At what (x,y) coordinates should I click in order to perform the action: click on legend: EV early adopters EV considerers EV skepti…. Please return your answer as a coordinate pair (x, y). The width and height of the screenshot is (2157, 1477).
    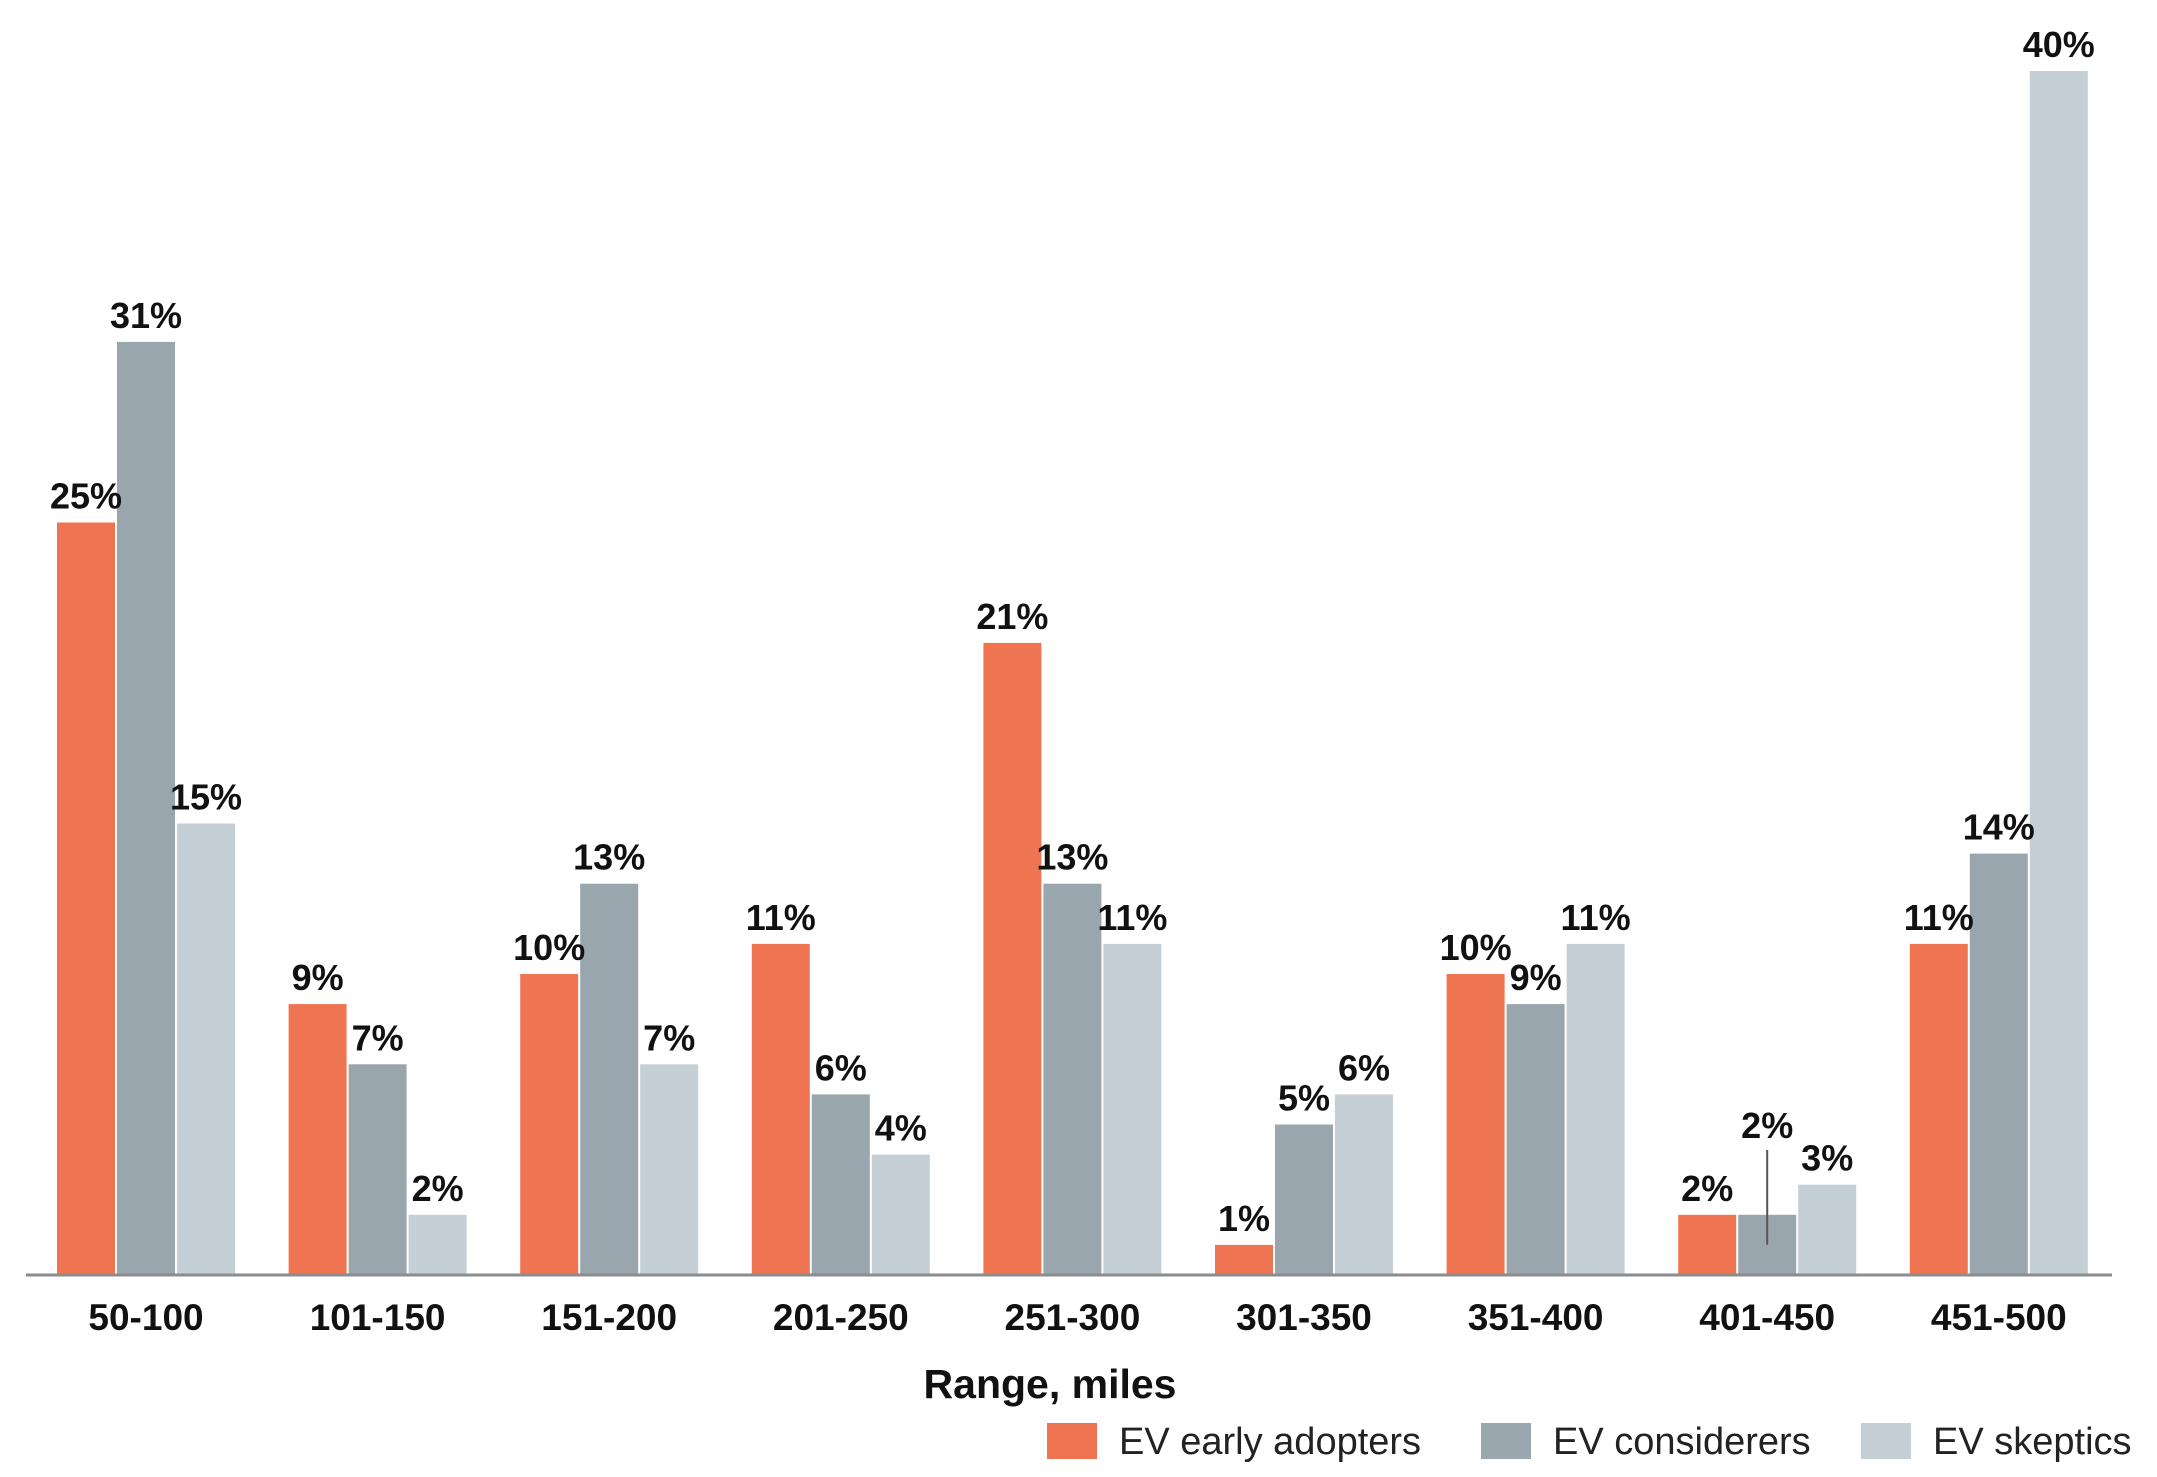
    Looking at the image, I should click on (1589, 1442).